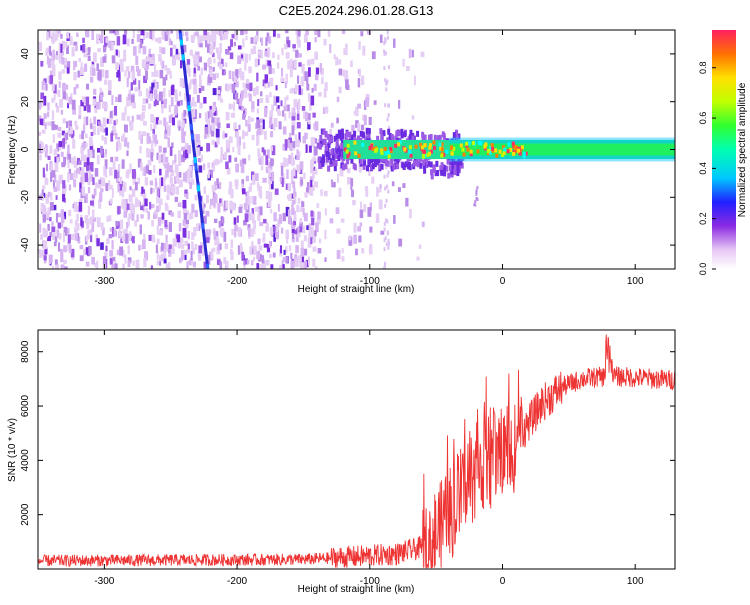 Image resolution: width=750 pixels, height=605 pixels. I want to click on colorbar-label: Normalized spectral amplitude, so click(742, 149).